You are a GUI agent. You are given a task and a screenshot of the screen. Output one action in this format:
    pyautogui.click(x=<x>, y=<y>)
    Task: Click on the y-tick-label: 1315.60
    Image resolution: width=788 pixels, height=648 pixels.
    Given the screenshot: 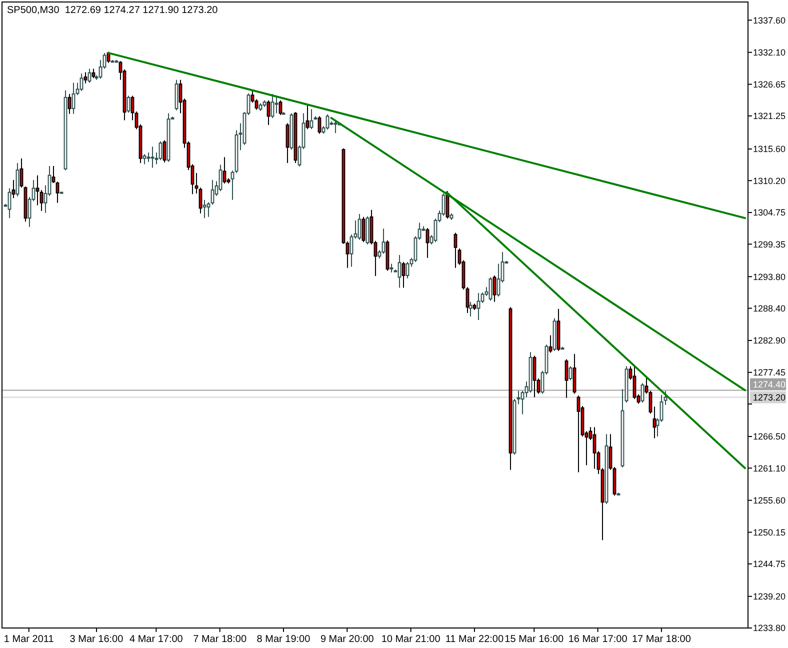 What is the action you would take?
    pyautogui.click(x=769, y=149)
    